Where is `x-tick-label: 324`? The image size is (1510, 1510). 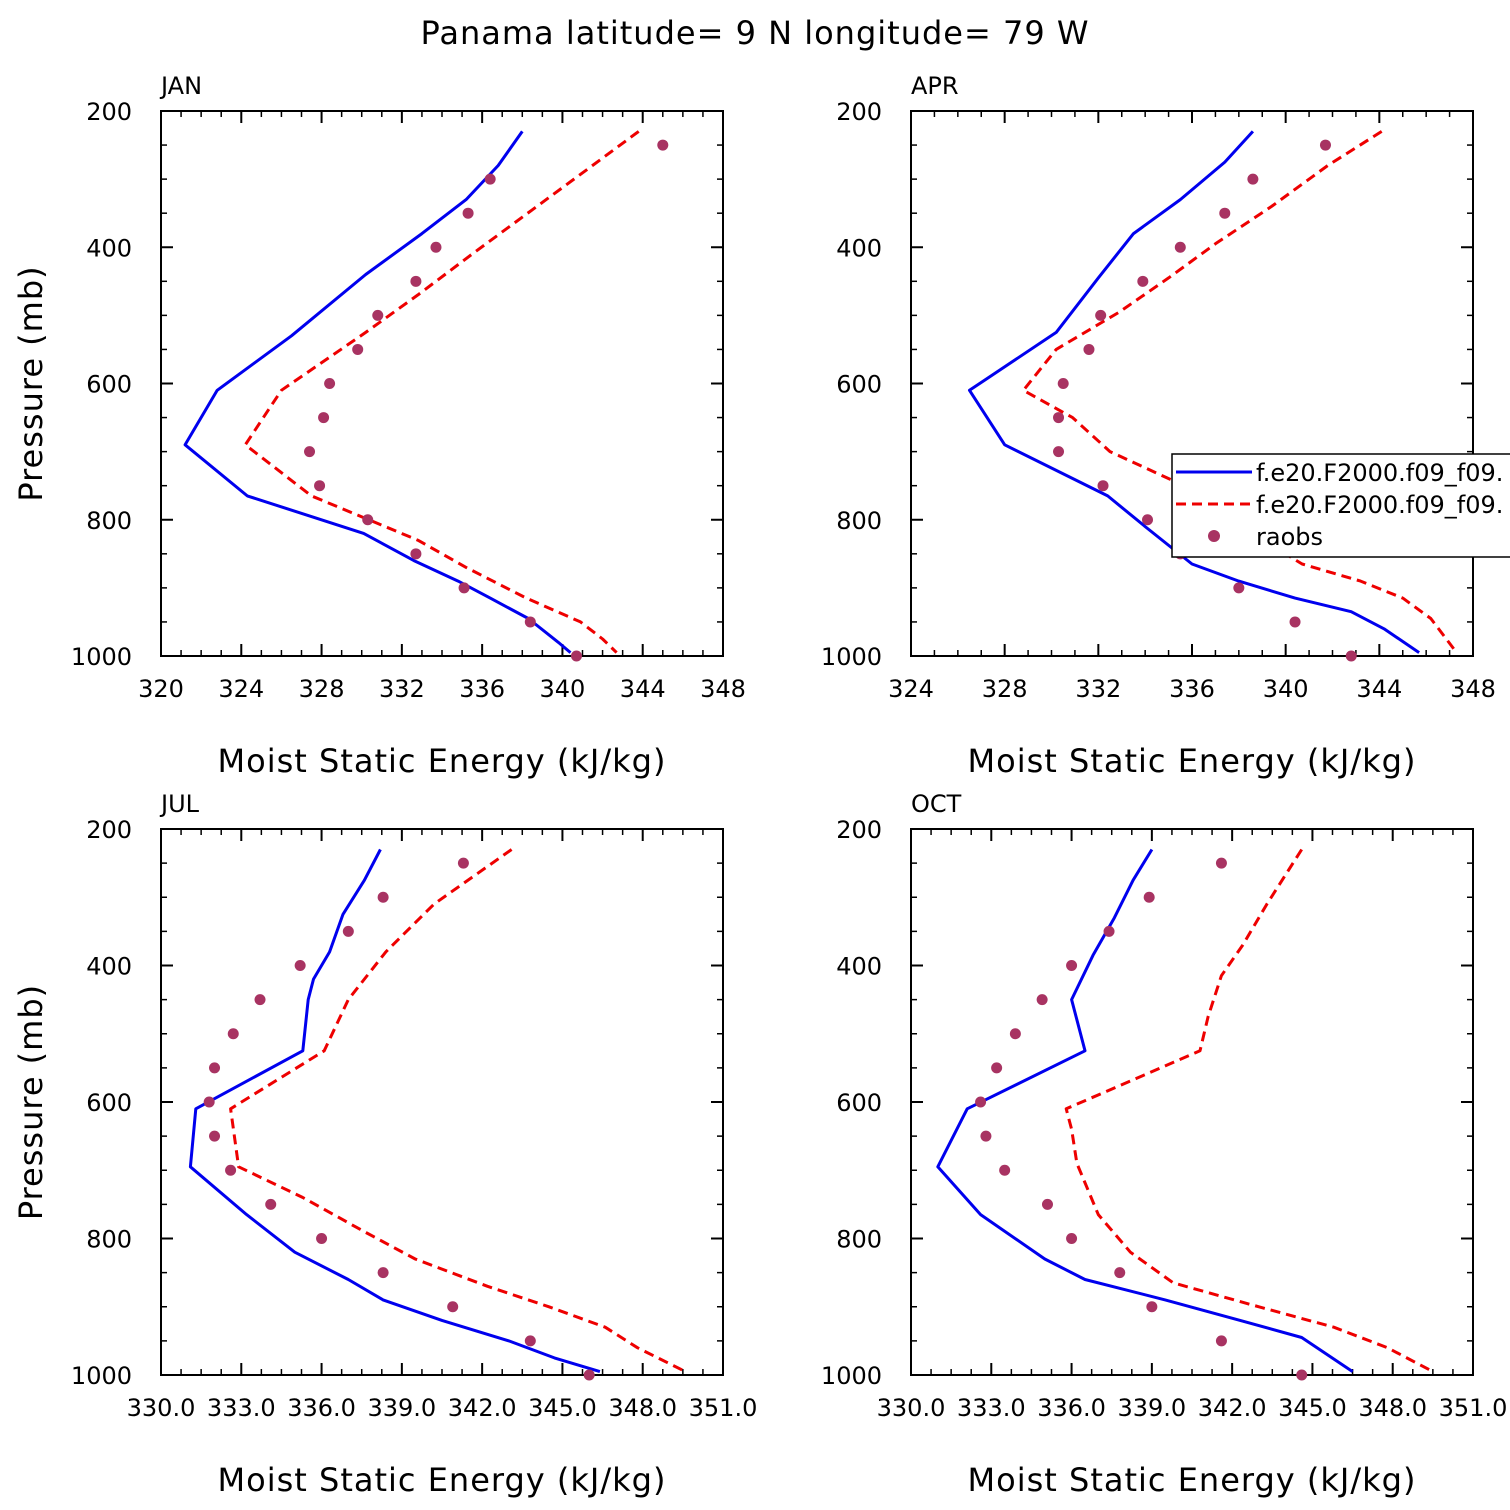 x-tick-label: 324 is located at coordinates (241, 689).